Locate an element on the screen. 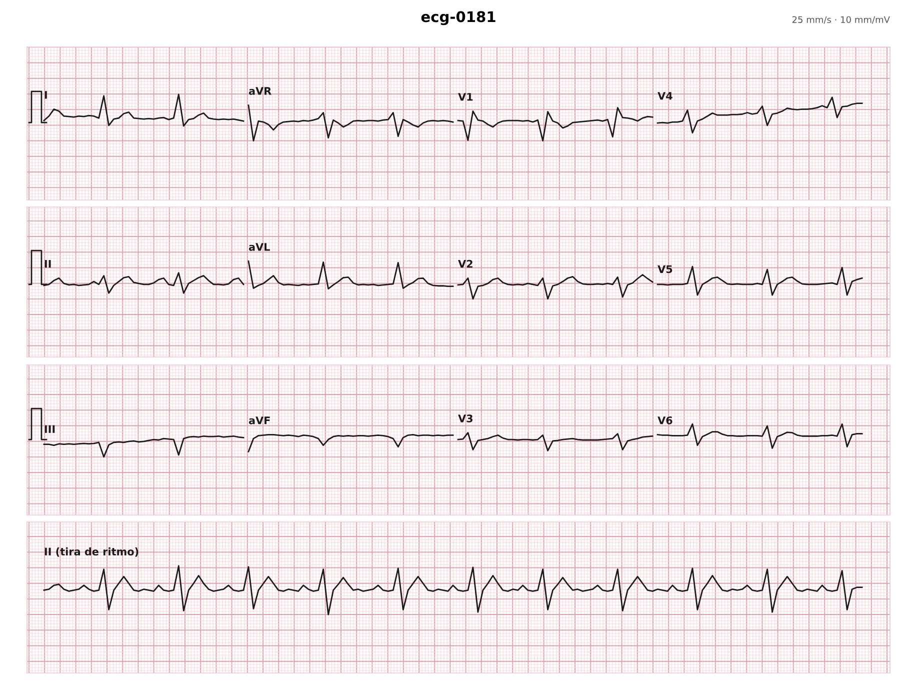 This screenshot has height=695, width=900. text: II (tira de ritmo) is located at coordinates (91, 552).